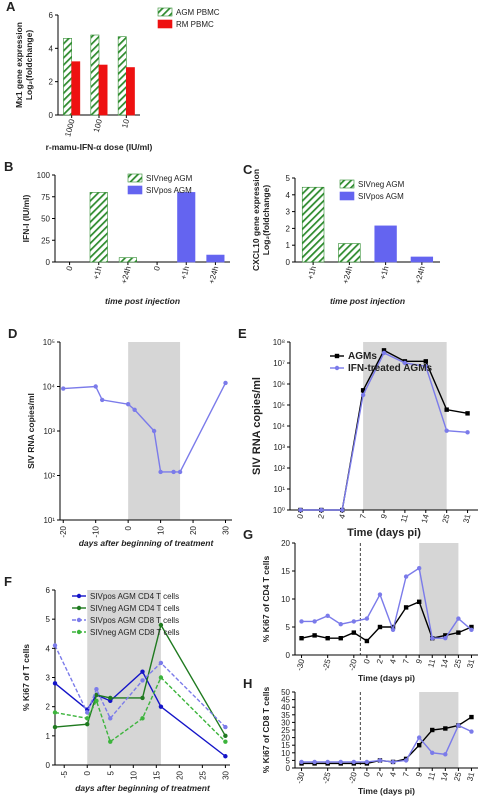 This screenshot has height=800, width=486. I want to click on y-tick-label: 10², so click(279, 468).